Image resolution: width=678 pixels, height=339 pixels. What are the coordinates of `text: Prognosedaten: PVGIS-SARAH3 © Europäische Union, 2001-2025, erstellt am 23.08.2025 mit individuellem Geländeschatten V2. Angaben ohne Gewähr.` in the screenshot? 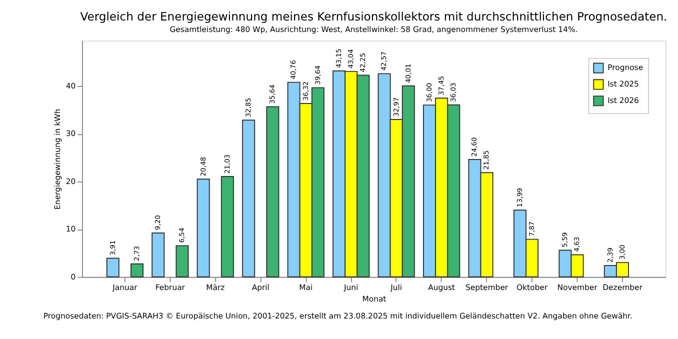 It's located at (337, 315).